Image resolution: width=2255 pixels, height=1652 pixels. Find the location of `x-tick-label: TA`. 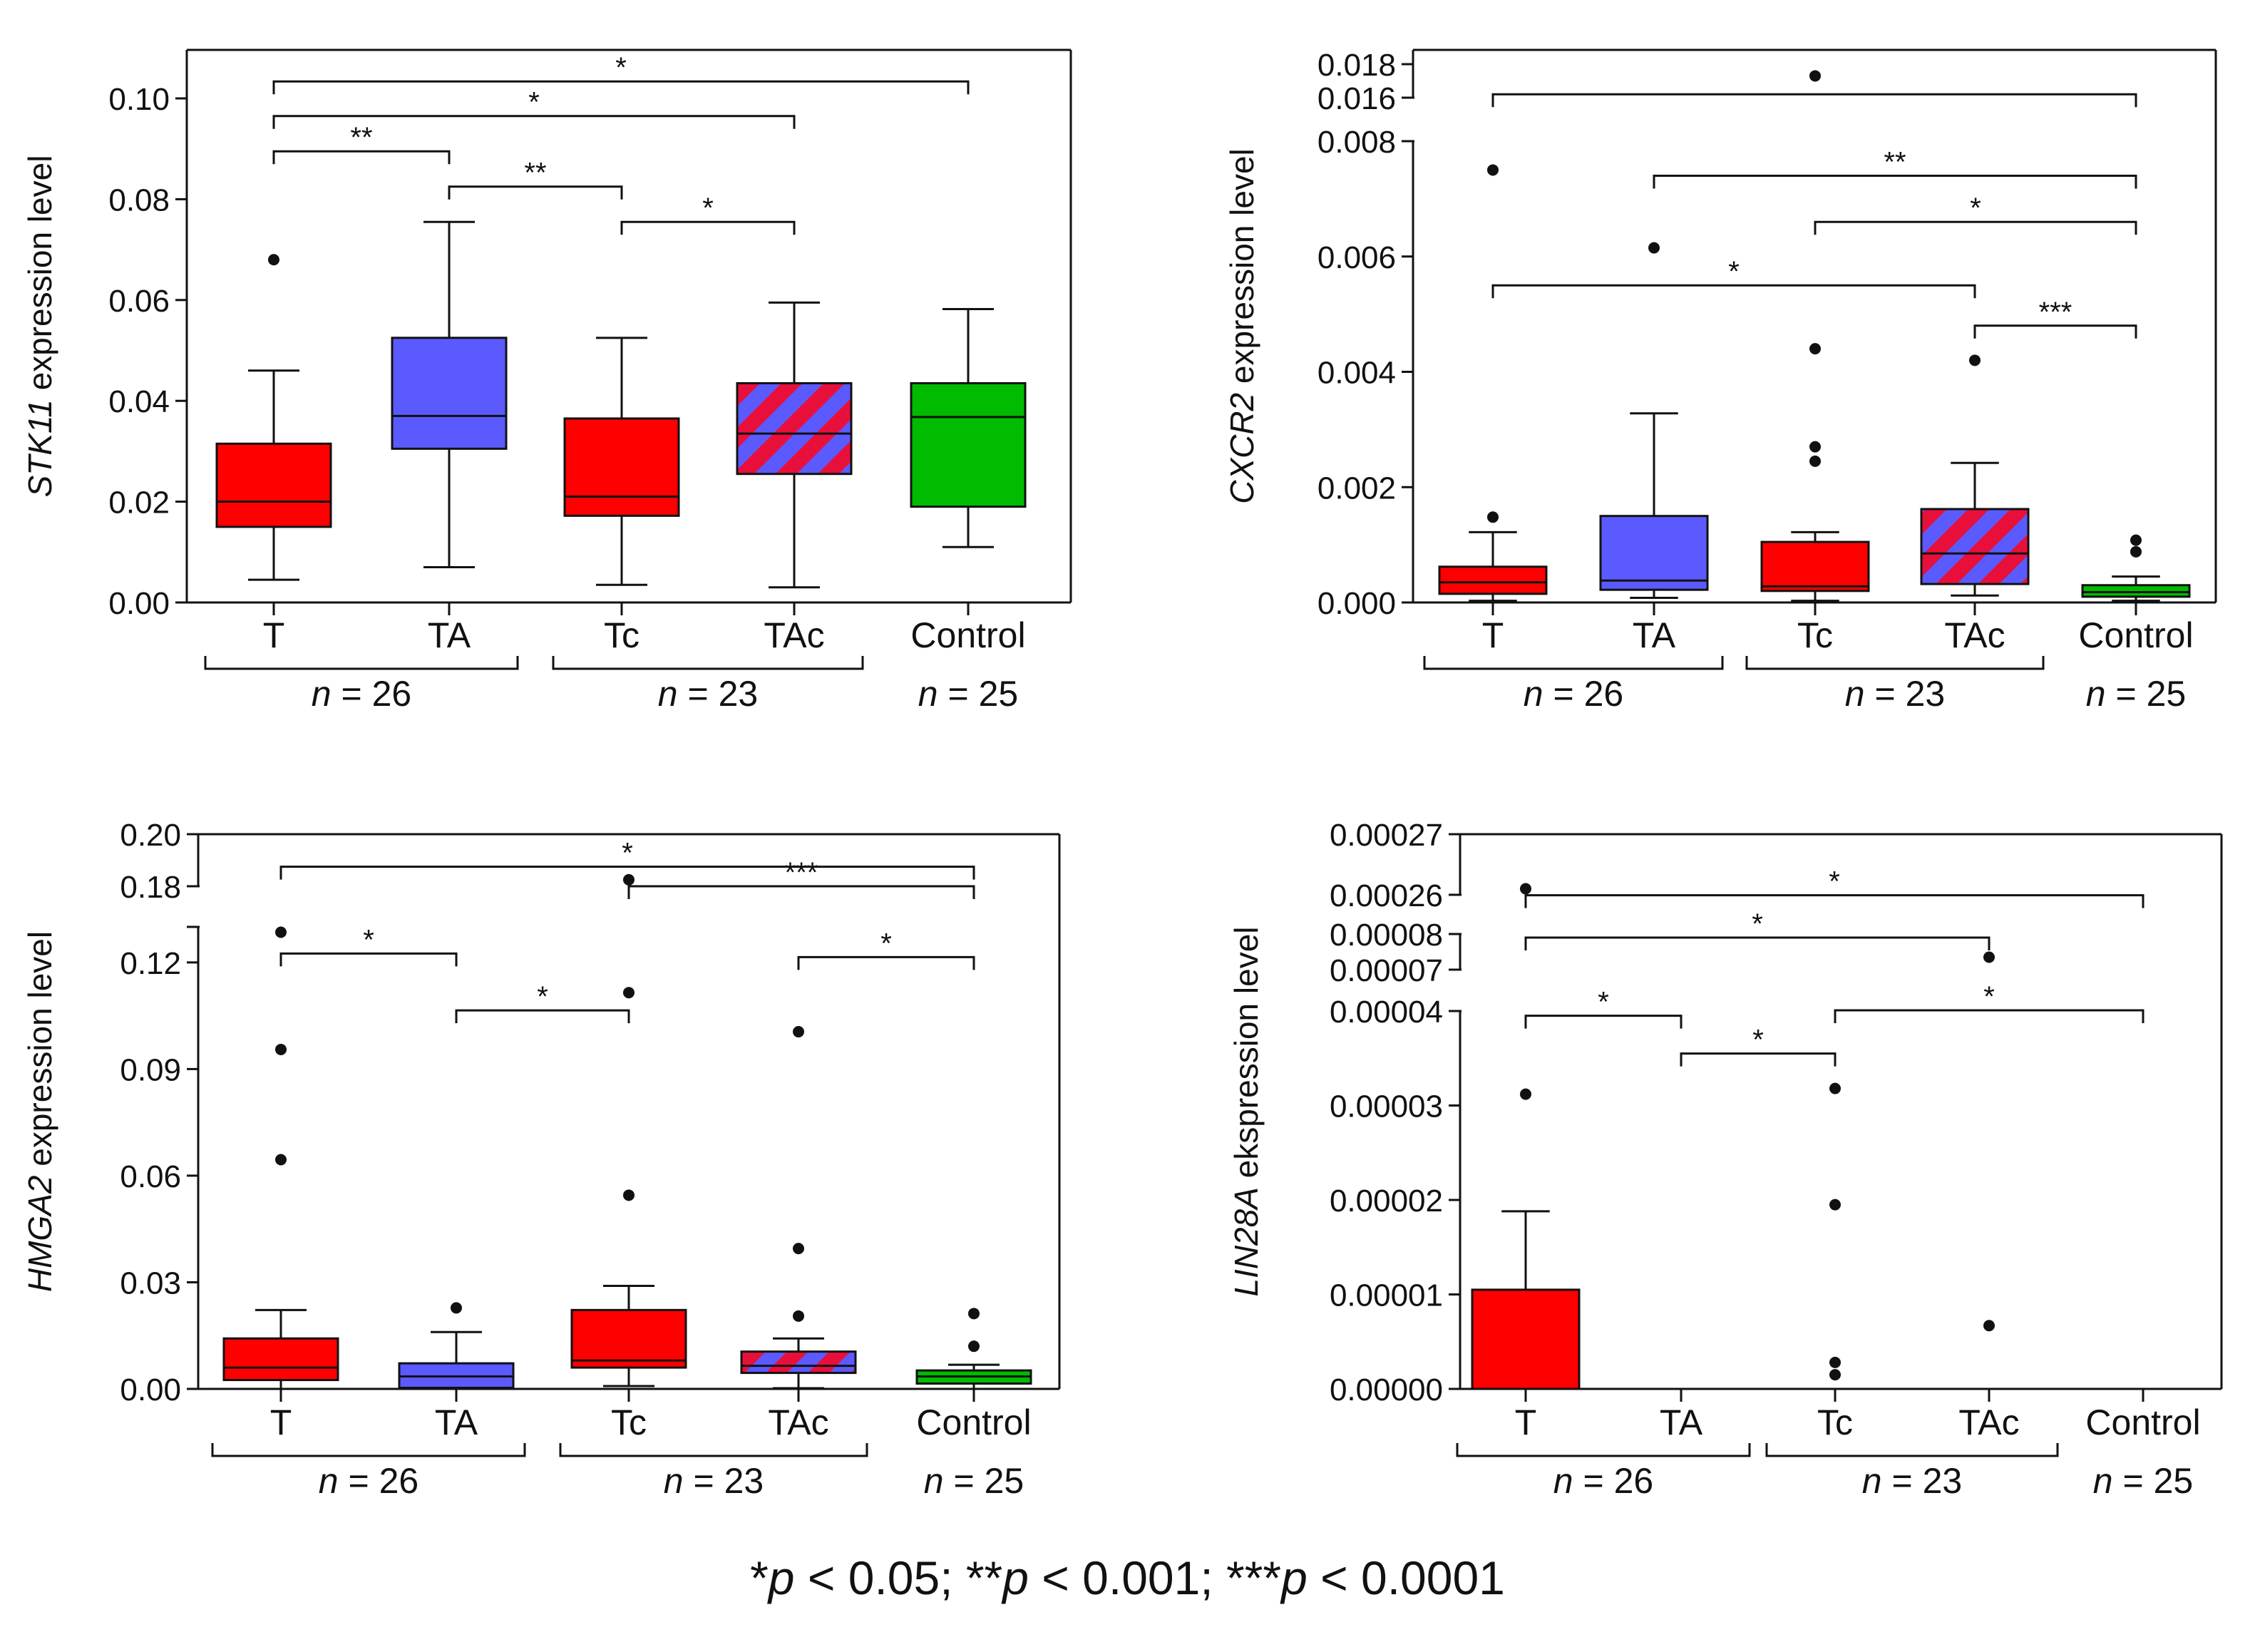

x-tick-label: TA is located at coordinates (1681, 1422).